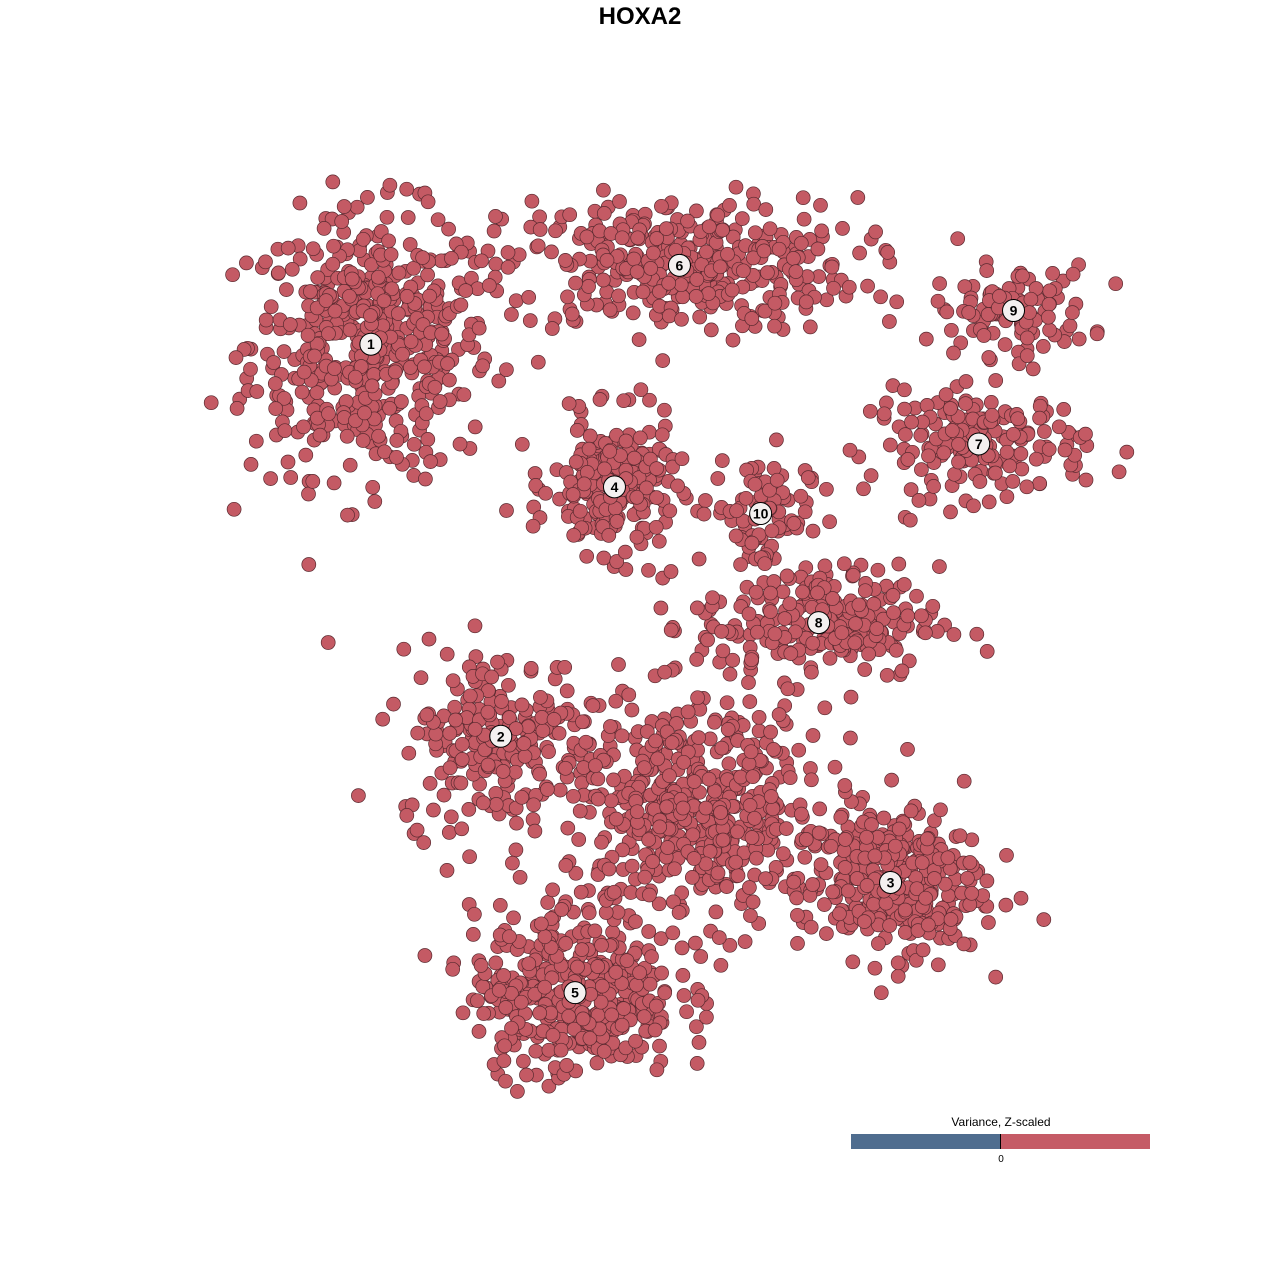  I want to click on cluster-label: 8, so click(819, 623).